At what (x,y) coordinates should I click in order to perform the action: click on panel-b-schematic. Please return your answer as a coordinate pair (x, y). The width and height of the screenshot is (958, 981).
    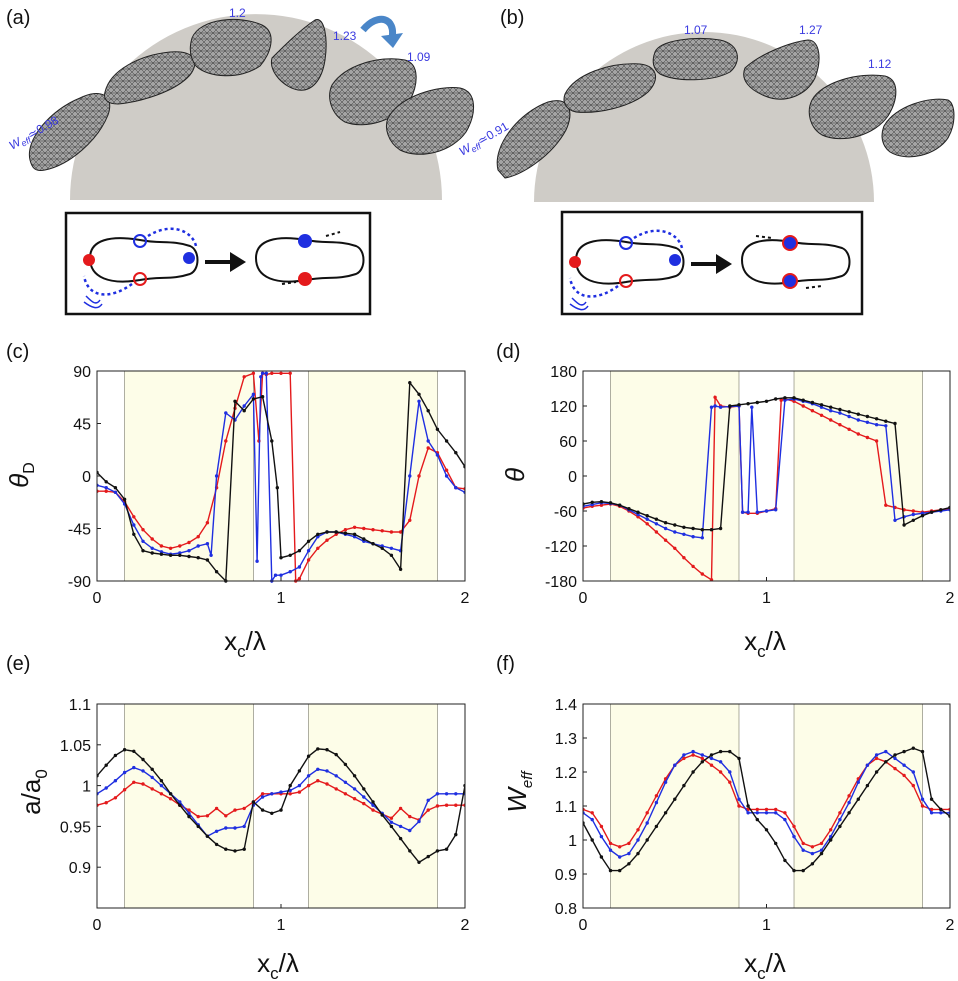
    Looking at the image, I should click on (712, 263).